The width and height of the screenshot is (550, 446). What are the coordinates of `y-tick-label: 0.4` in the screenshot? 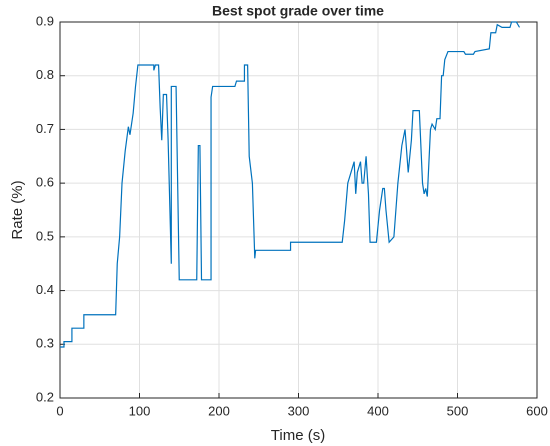 It's located at (45, 289).